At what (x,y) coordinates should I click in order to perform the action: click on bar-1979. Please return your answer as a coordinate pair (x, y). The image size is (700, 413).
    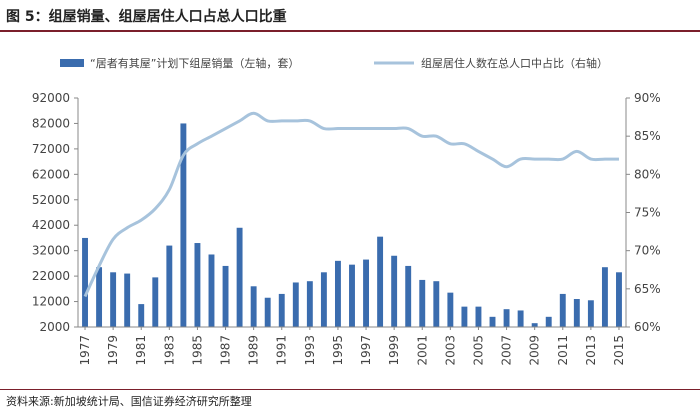
    Looking at the image, I should click on (113, 299).